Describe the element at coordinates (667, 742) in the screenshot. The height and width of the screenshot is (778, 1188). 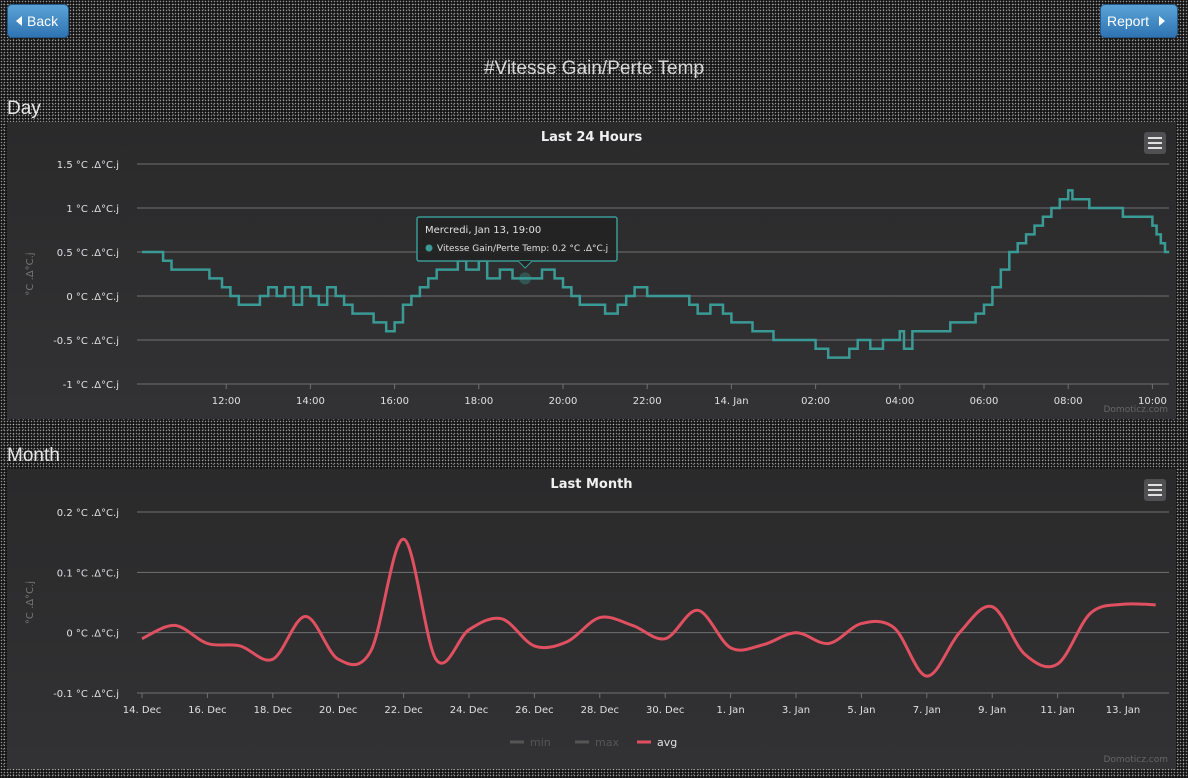
I see `legend-label: avg` at that location.